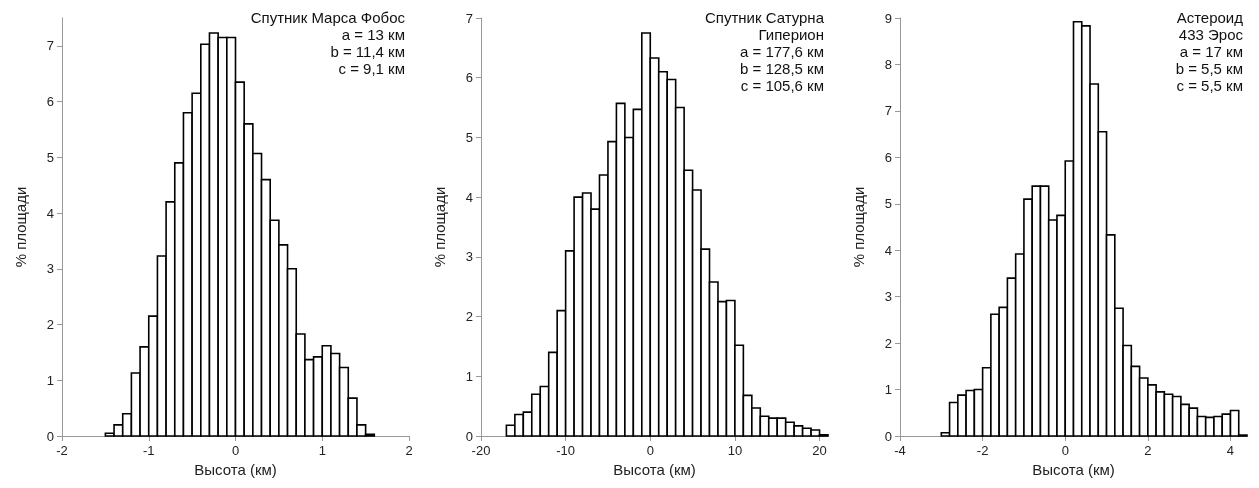 This screenshot has width=1259, height=488. I want to click on x-tick-label: 20, so click(819, 450).